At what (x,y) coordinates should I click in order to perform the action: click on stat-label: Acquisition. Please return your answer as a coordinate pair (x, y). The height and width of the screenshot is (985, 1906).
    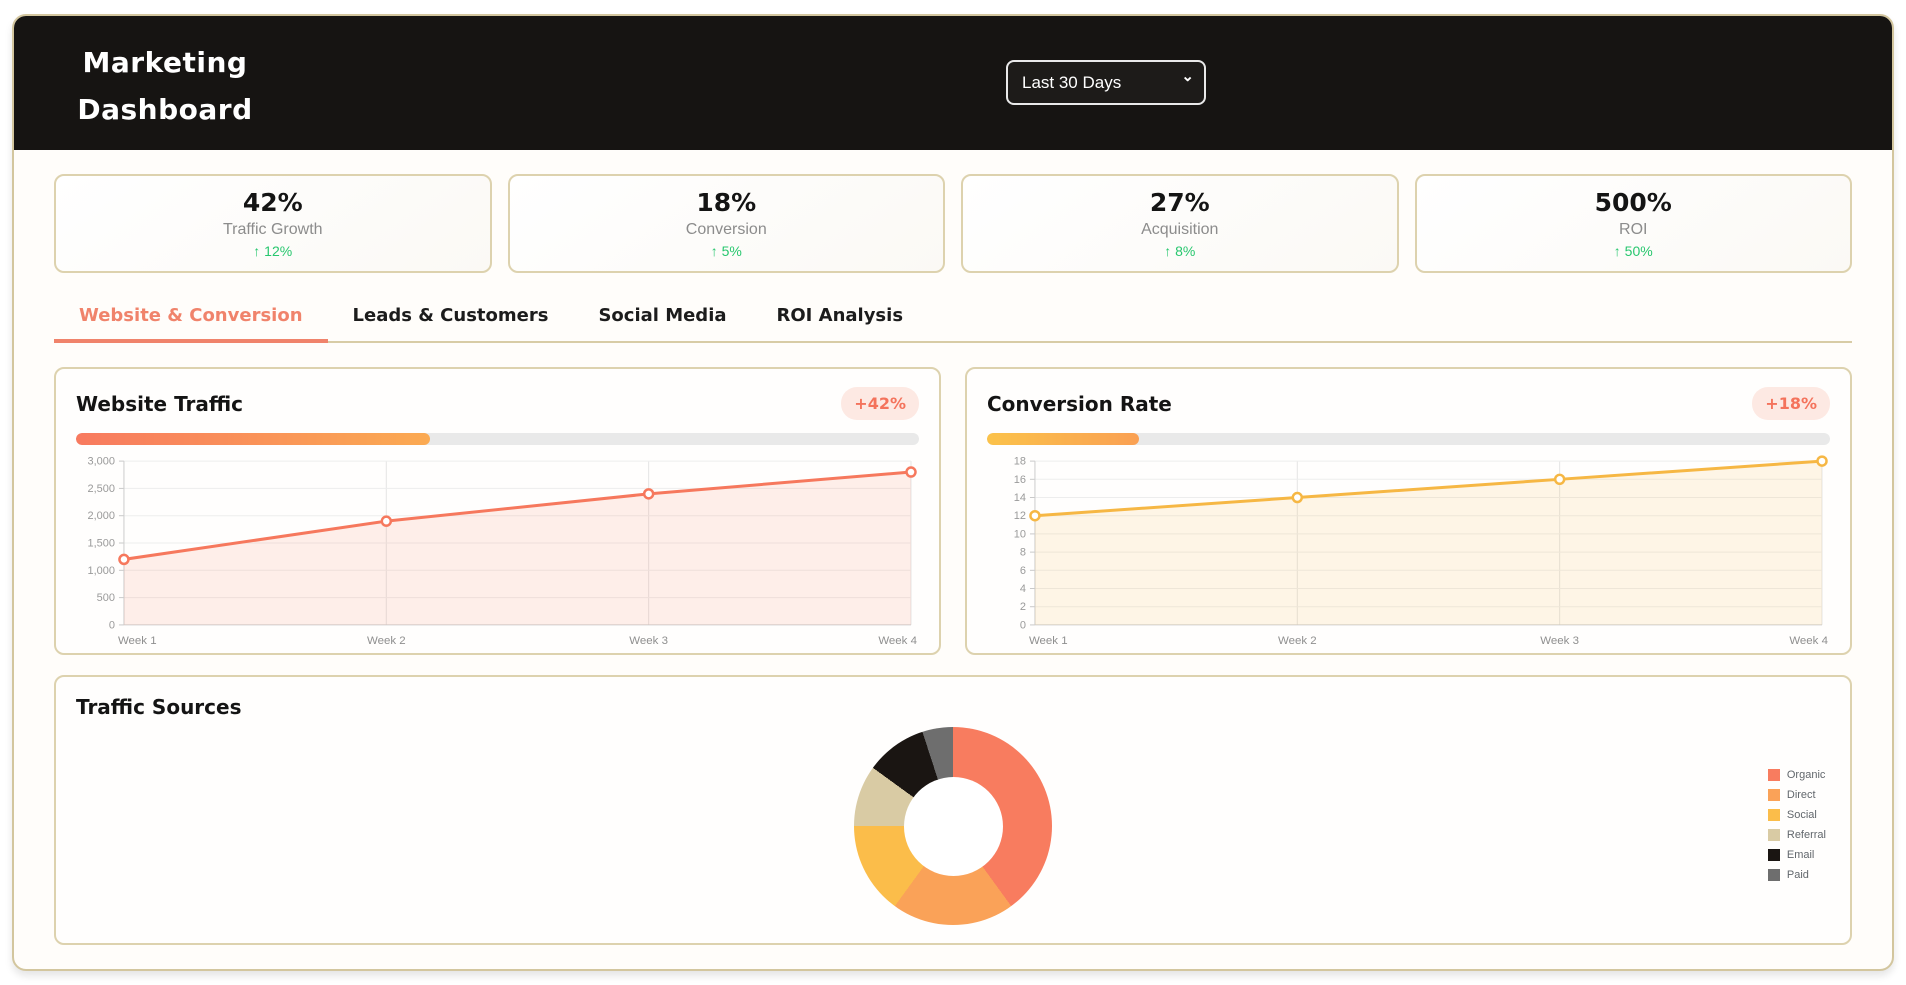
    Looking at the image, I should click on (1180, 229).